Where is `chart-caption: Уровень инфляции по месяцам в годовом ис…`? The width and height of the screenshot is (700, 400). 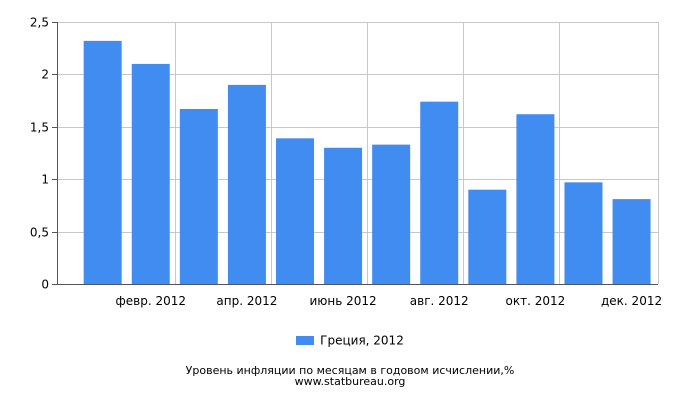 chart-caption: Уровень инфляции по месяцам в годовом ис… is located at coordinates (350, 370).